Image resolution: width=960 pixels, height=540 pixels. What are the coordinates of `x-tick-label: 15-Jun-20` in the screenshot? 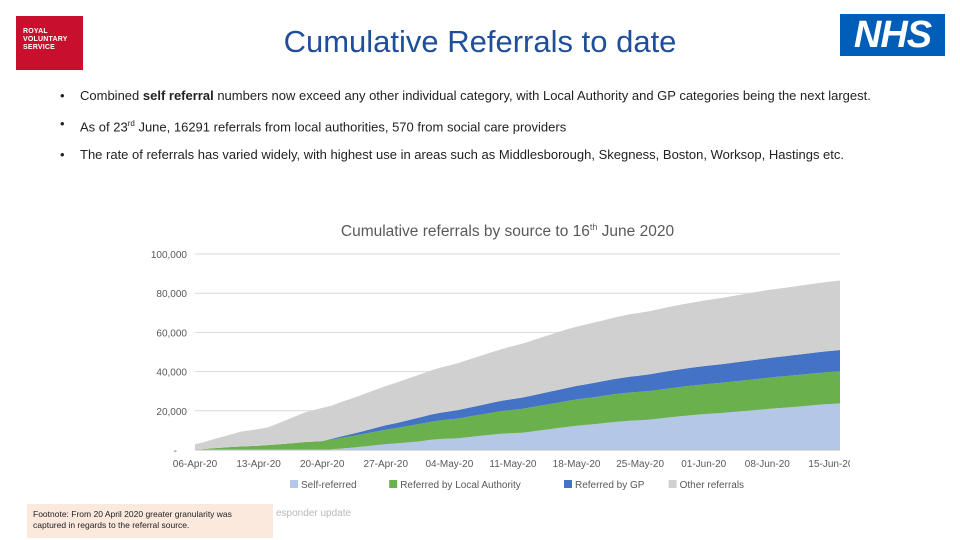 It's located at (829, 464).